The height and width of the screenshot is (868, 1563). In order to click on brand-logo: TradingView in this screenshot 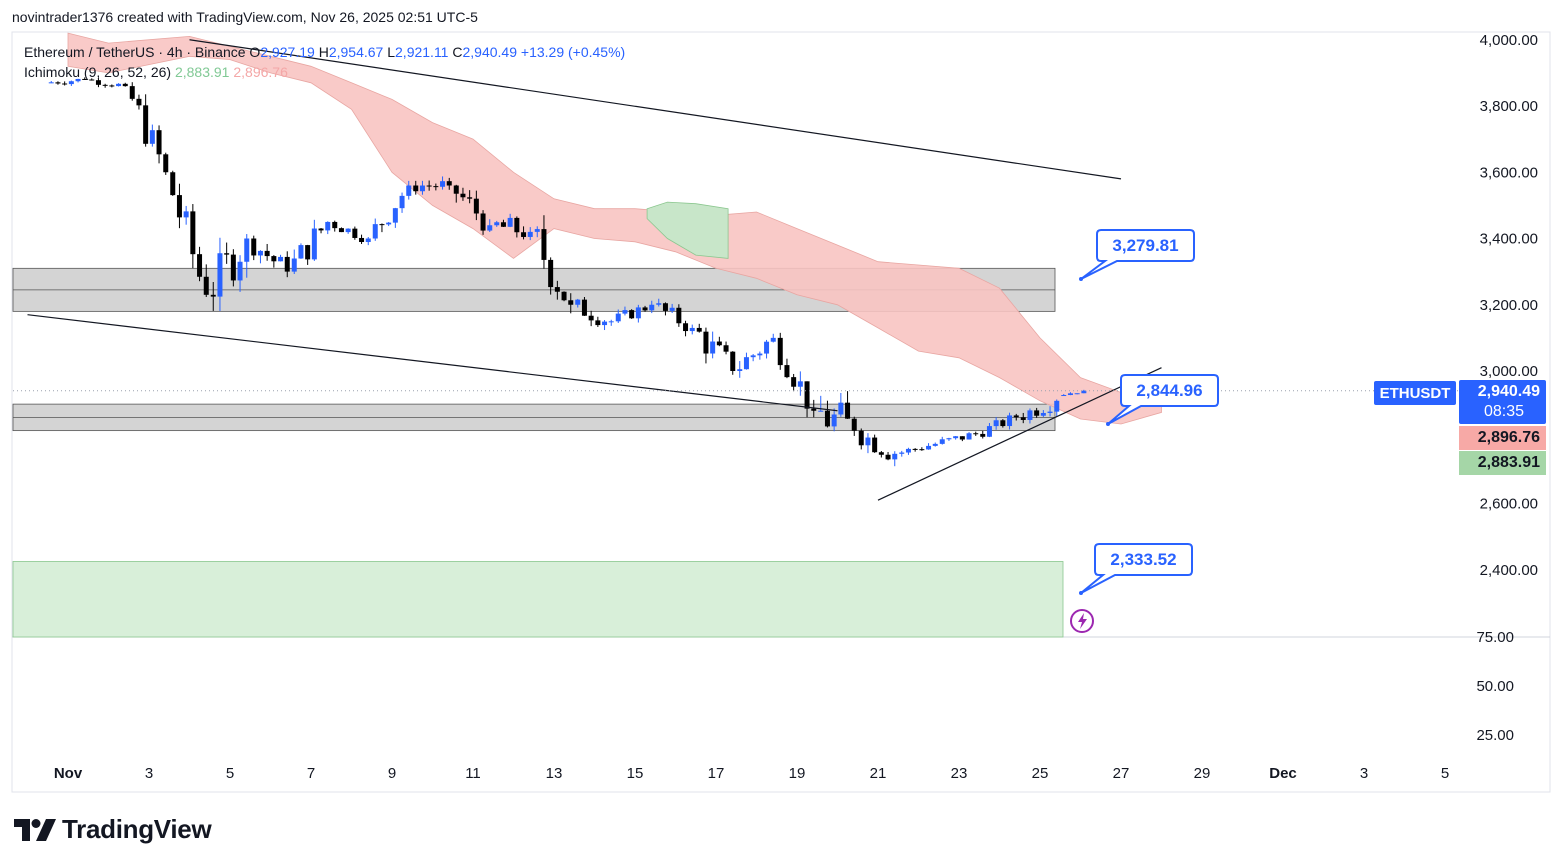, I will do `click(113, 829)`.